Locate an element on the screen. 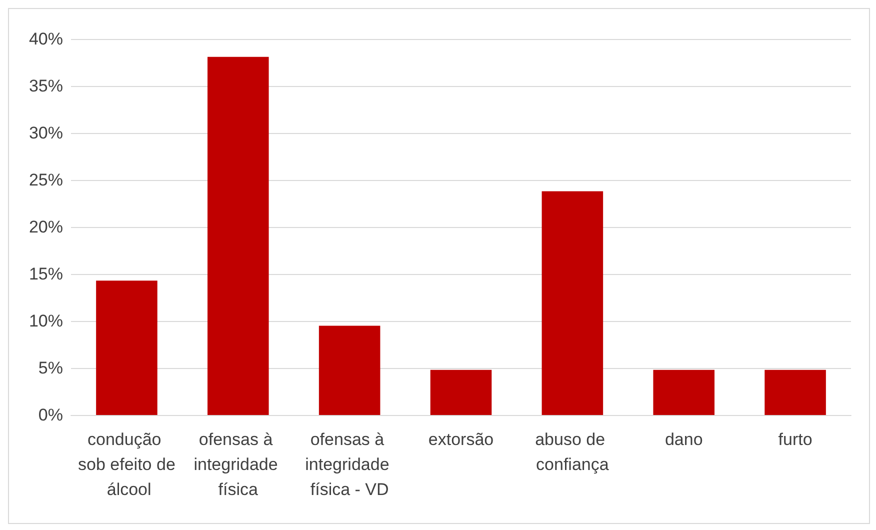  x-tick-label: condução sob efeito de álcool is located at coordinates (127, 464).